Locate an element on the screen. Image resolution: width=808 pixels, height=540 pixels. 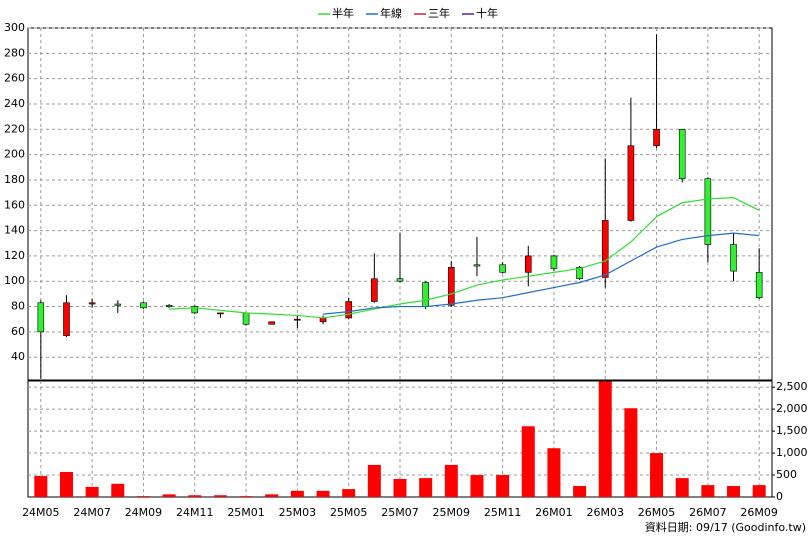
y-tick-label: 120 is located at coordinates (14, 255).